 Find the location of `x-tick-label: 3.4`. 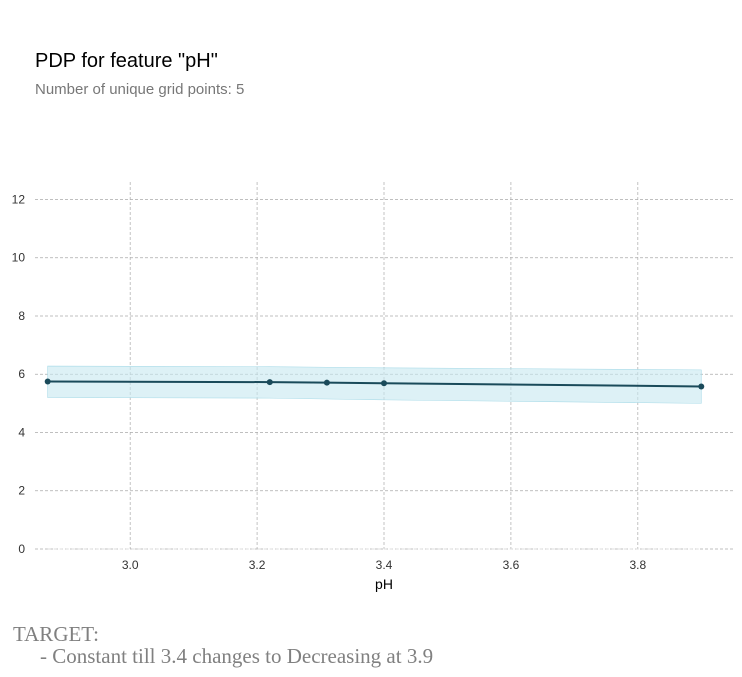

x-tick-label: 3.4 is located at coordinates (384, 565).